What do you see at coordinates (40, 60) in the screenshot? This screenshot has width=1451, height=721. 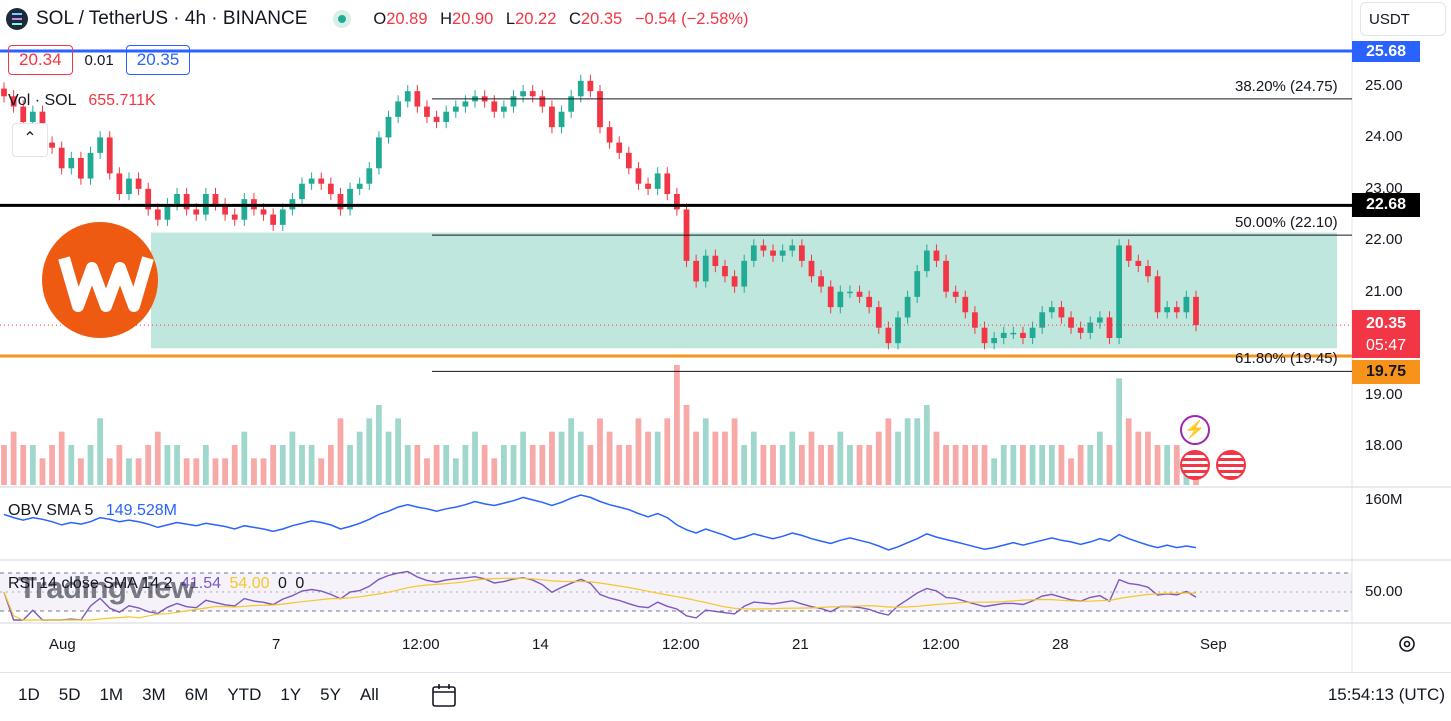 I see `sell-price-button: 20.34` at bounding box center [40, 60].